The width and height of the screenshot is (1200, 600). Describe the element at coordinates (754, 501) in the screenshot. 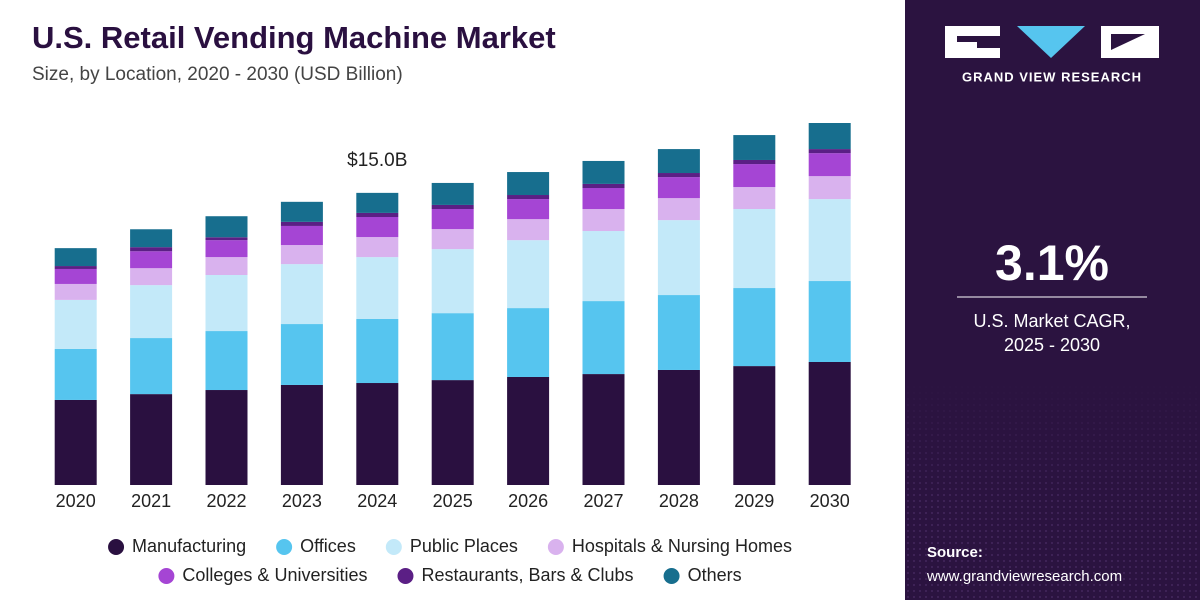

I see `x-tick-label: 2029` at that location.